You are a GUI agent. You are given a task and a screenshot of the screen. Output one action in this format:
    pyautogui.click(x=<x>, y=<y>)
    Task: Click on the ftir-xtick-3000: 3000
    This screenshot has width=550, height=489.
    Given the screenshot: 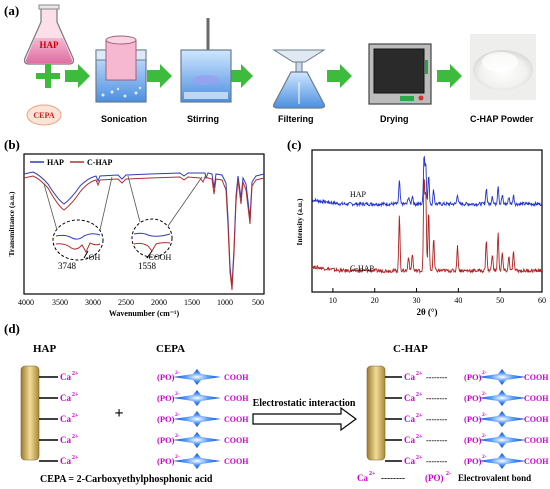 What is the action you would take?
    pyautogui.click(x=93, y=302)
    